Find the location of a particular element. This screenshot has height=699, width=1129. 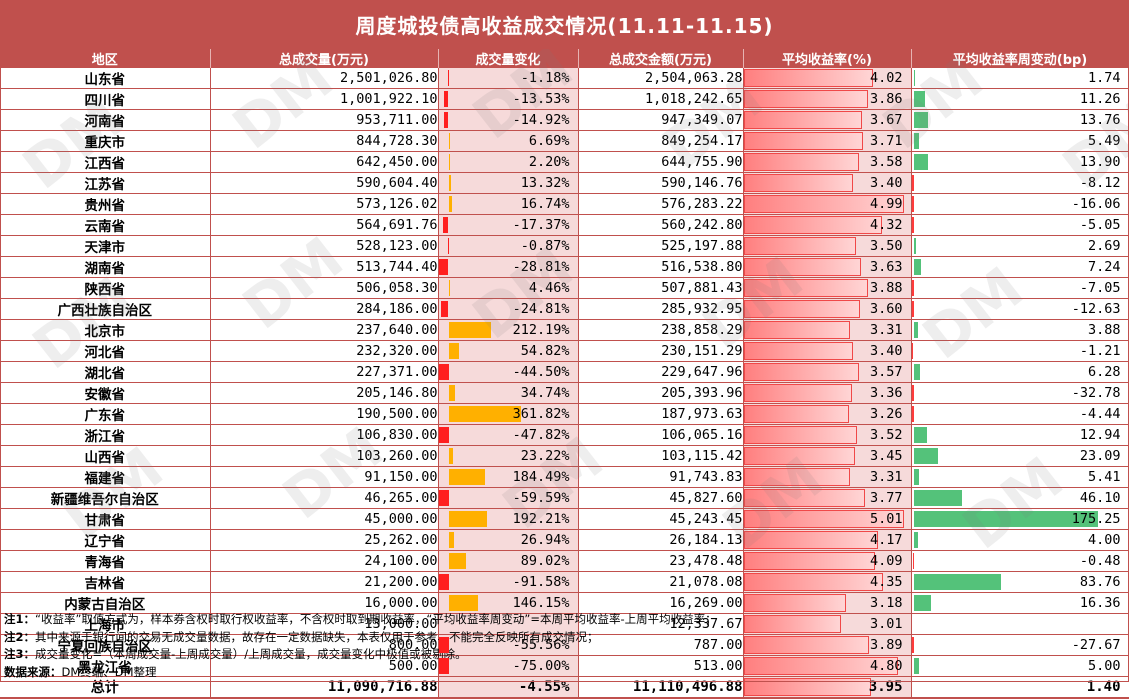

yield-change-cell: 16.36 is located at coordinates (1020, 603).